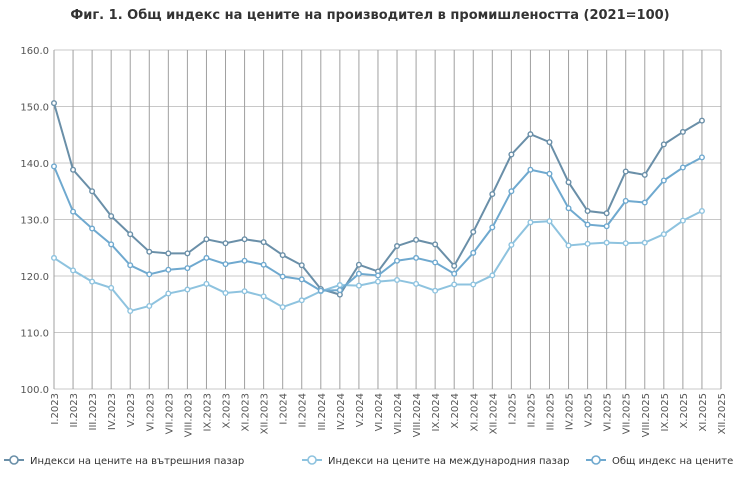 The width and height of the screenshot is (740, 503). I want to click on x-tick-label: I.2023, so click(55, 409).